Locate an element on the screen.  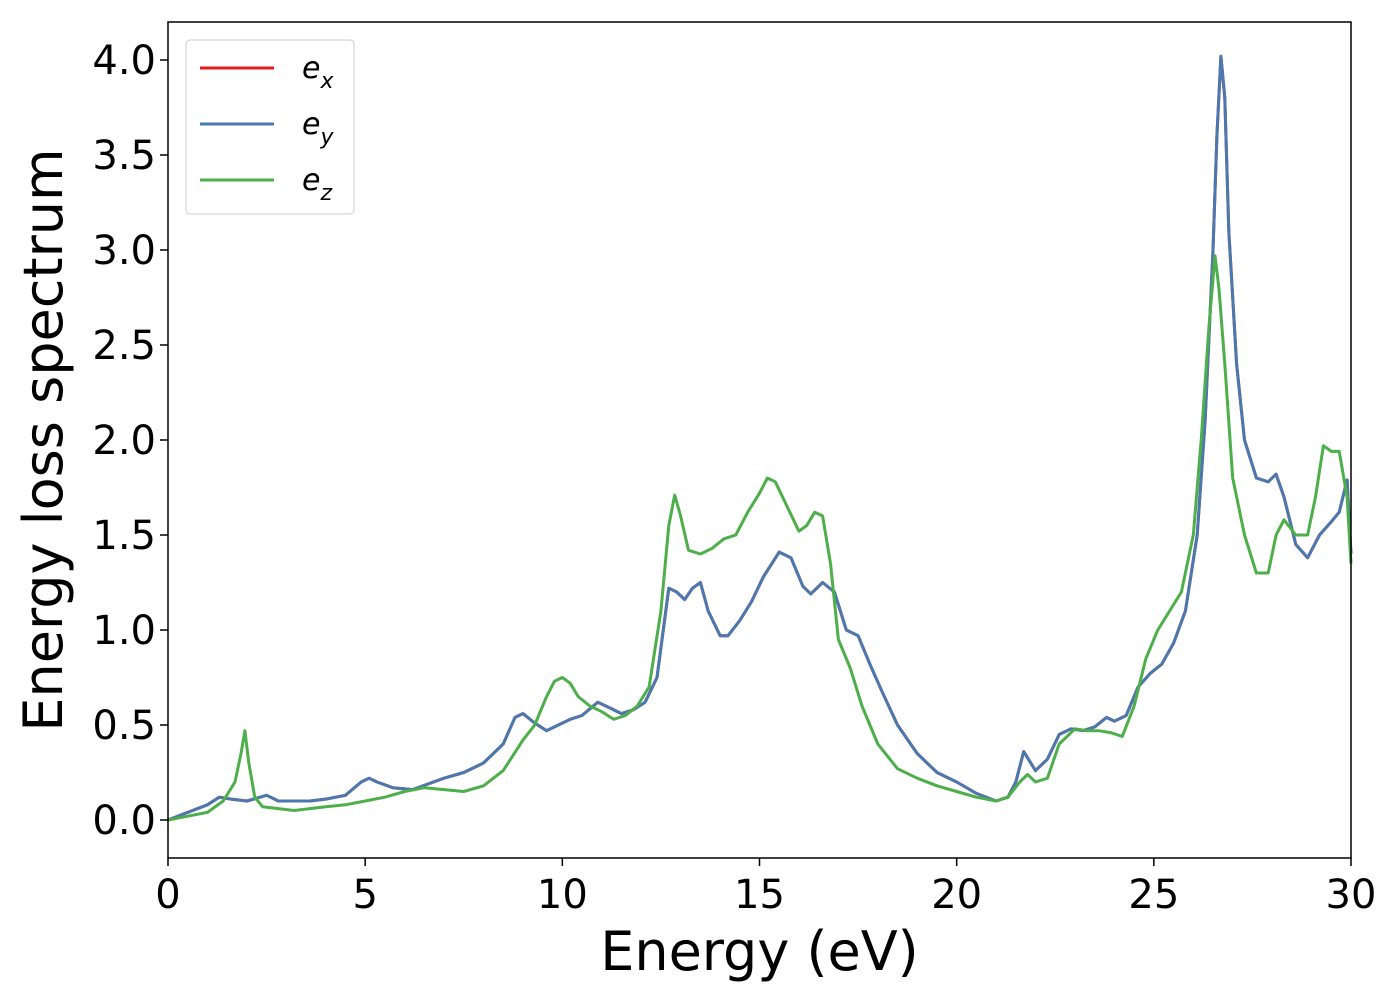
y-axis-label: Energy loss spectrum is located at coordinates (43, 439).